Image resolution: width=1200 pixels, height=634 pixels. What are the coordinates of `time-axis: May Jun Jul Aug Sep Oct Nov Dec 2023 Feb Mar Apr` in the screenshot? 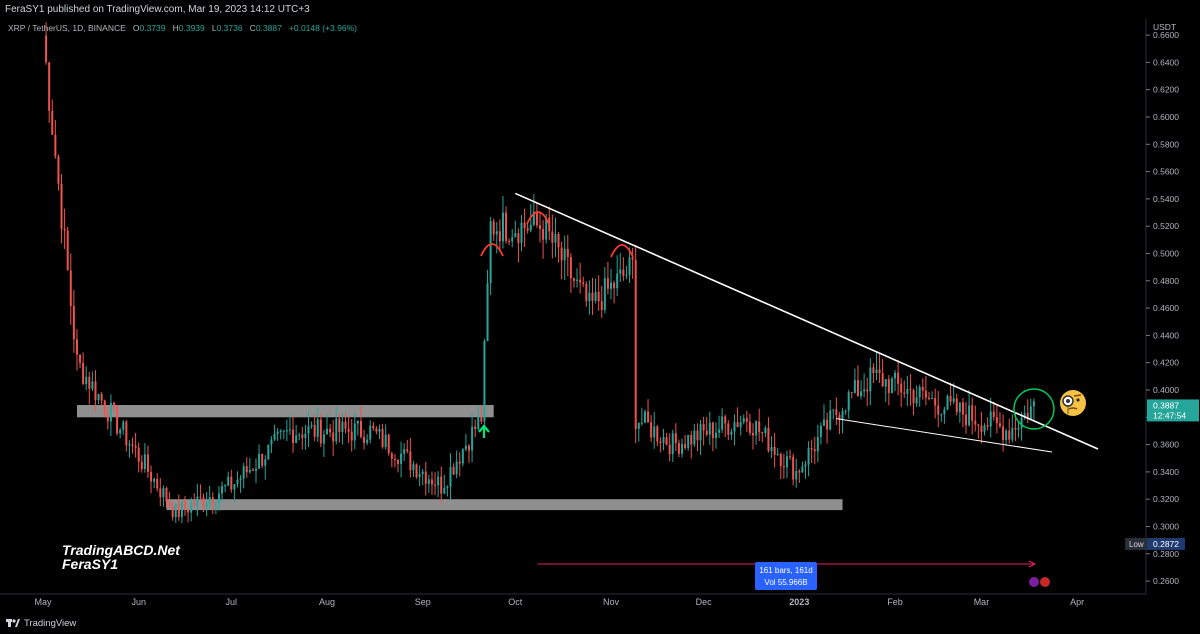 It's located at (573, 600).